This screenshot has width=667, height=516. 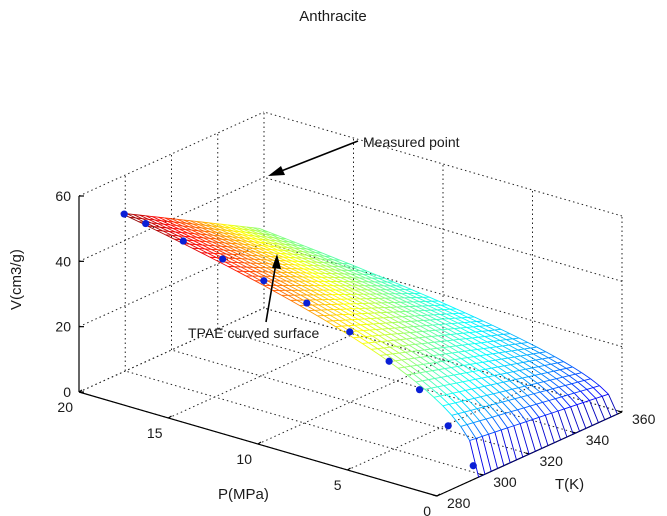 I want to click on measured-point, so click(x=389, y=361).